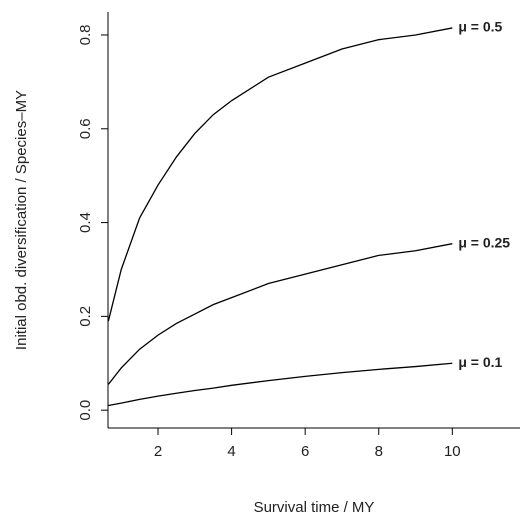 This screenshot has height=523, width=525. I want to click on series-label: μ = 0.5, so click(480, 27).